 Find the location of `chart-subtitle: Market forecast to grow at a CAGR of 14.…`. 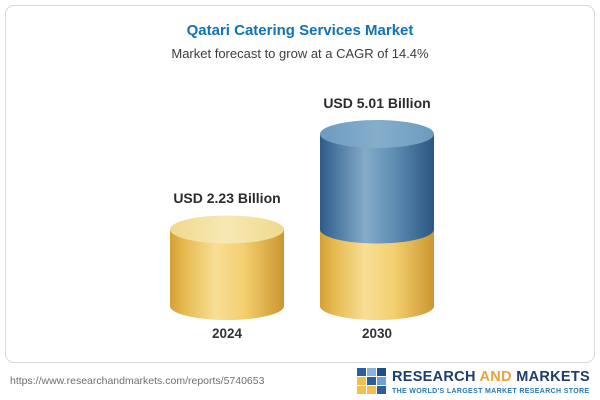

chart-subtitle: Market forecast to grow at a CAGR of 14.… is located at coordinates (300, 53).